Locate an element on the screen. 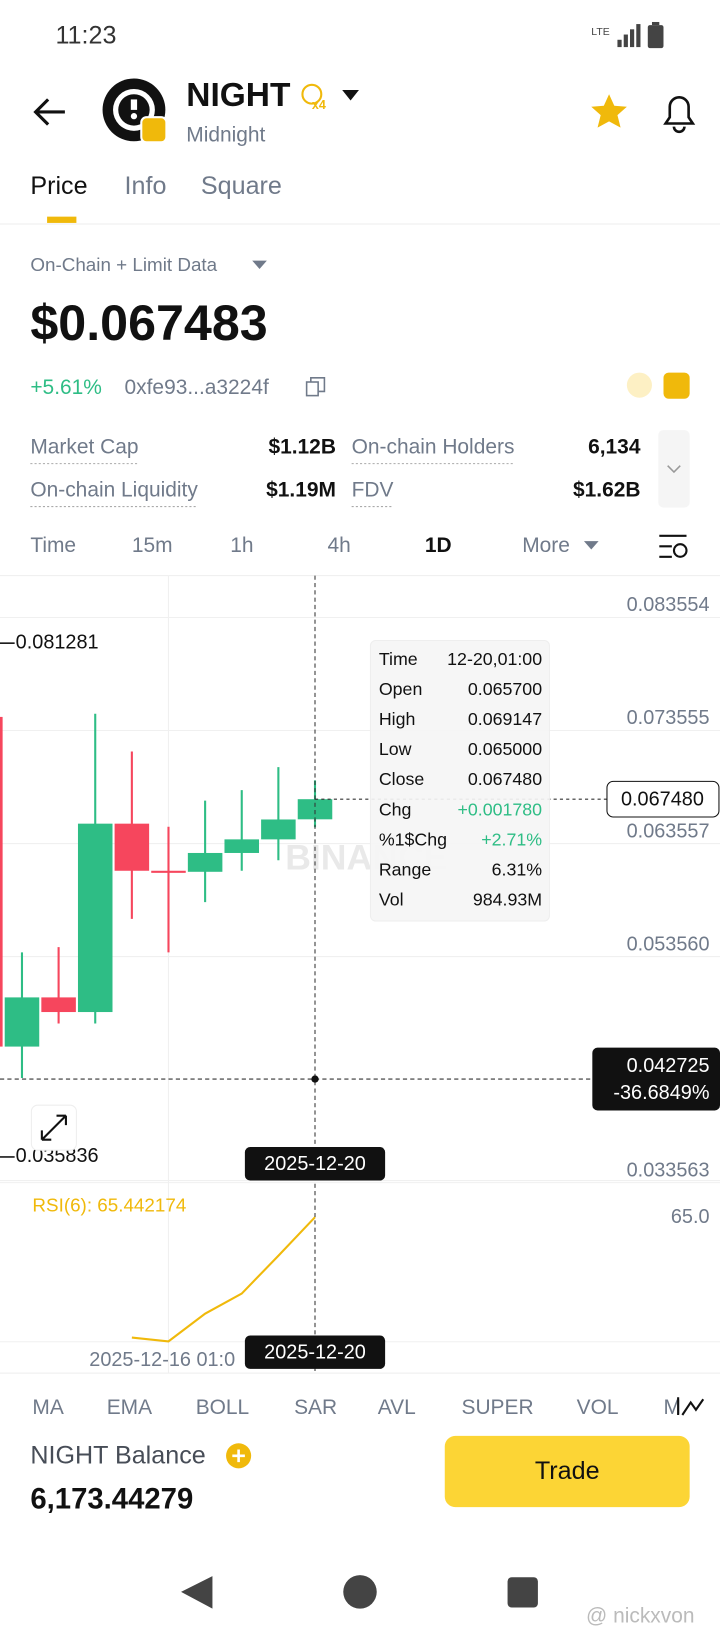 This screenshot has width=720, height=1640. tooltip-label: Time is located at coordinates (398, 659).